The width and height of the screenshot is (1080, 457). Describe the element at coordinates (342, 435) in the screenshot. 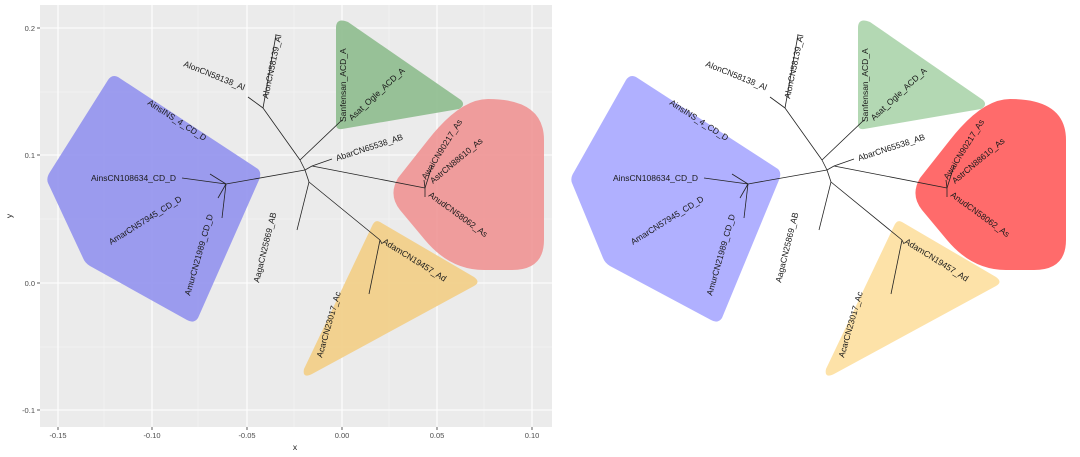

I see `x-tick-label: 0.00` at that location.